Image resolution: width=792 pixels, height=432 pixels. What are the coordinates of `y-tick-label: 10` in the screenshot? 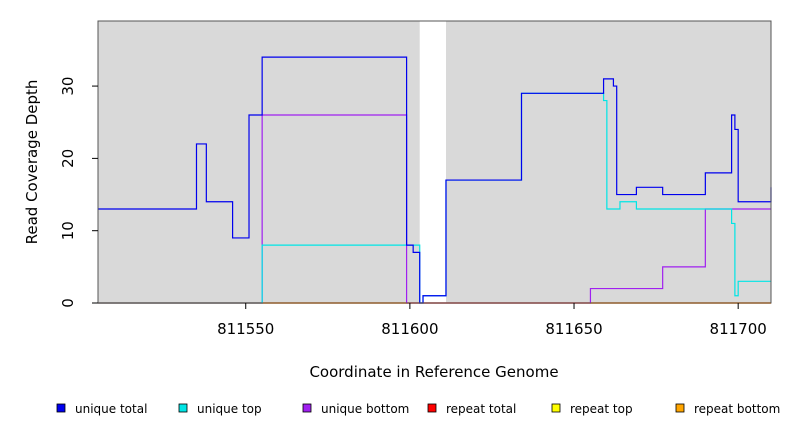 It's located at (68, 230).